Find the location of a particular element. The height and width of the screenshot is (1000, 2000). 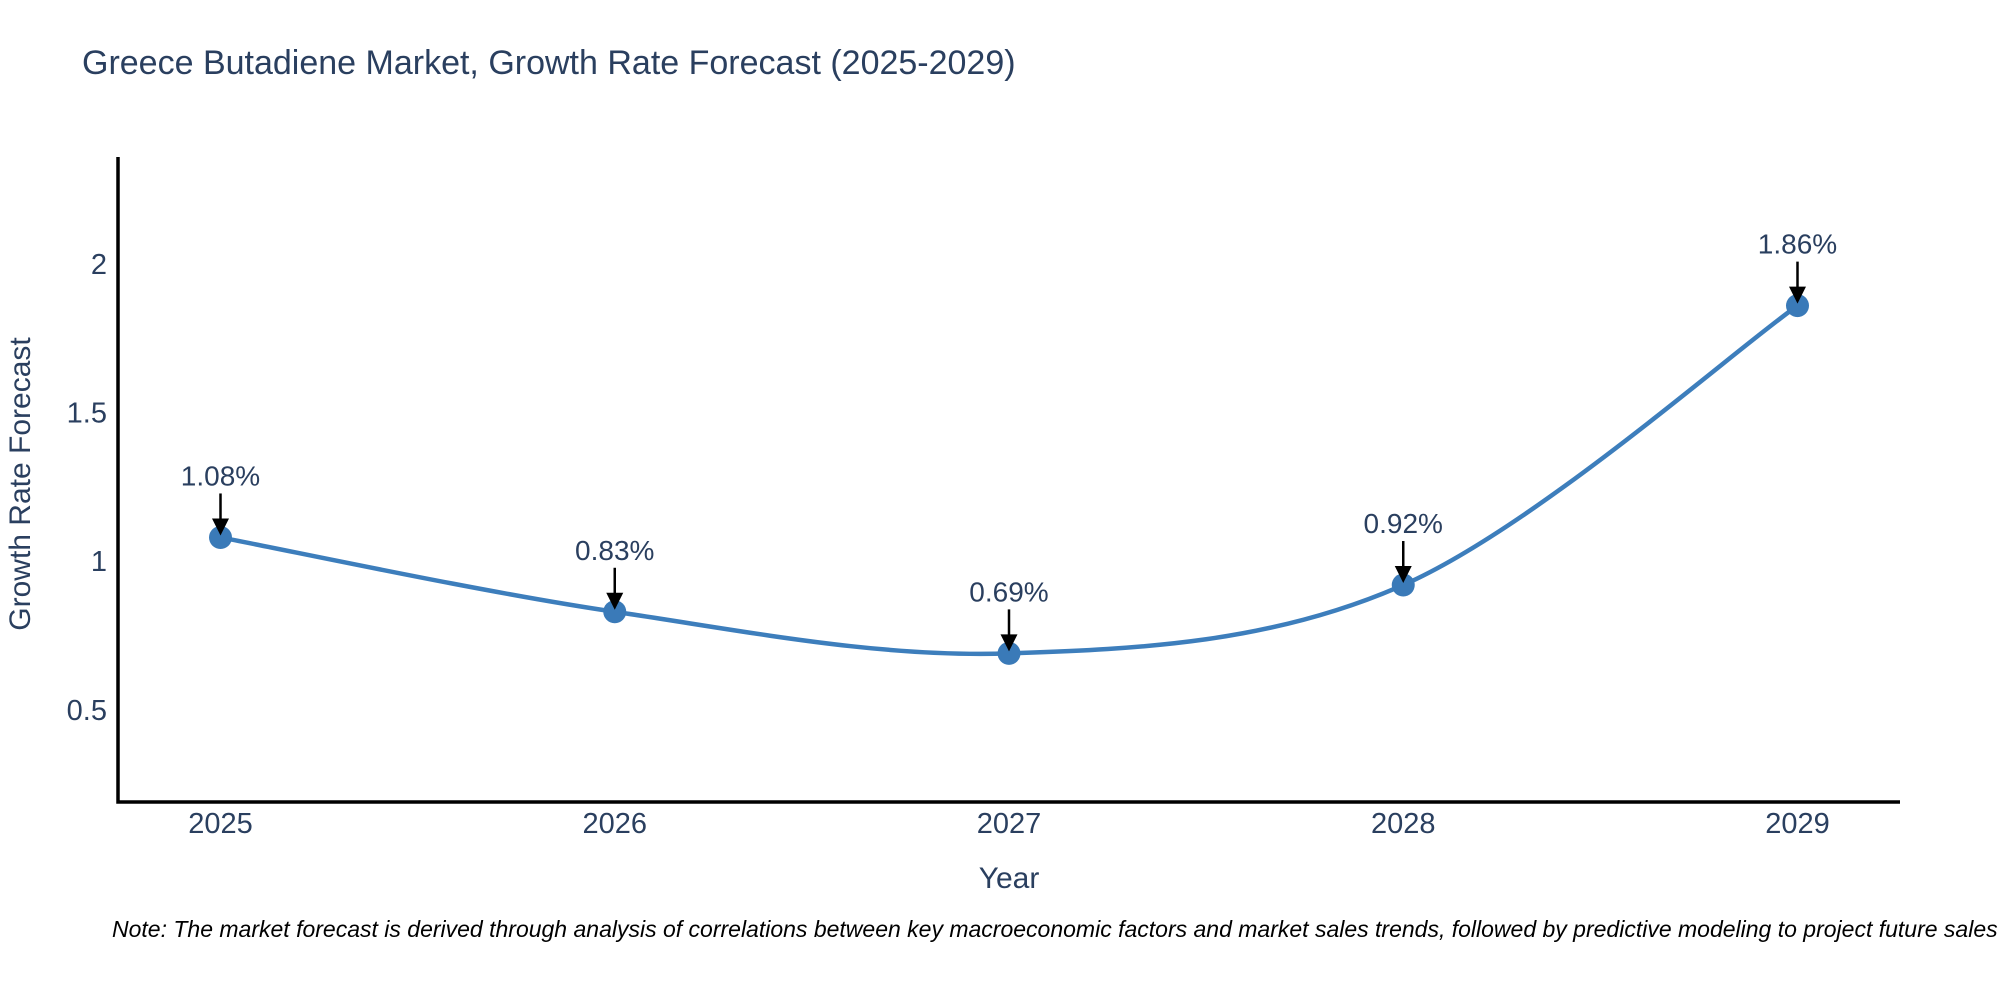

y-tick-label: 1 is located at coordinates (99, 562).